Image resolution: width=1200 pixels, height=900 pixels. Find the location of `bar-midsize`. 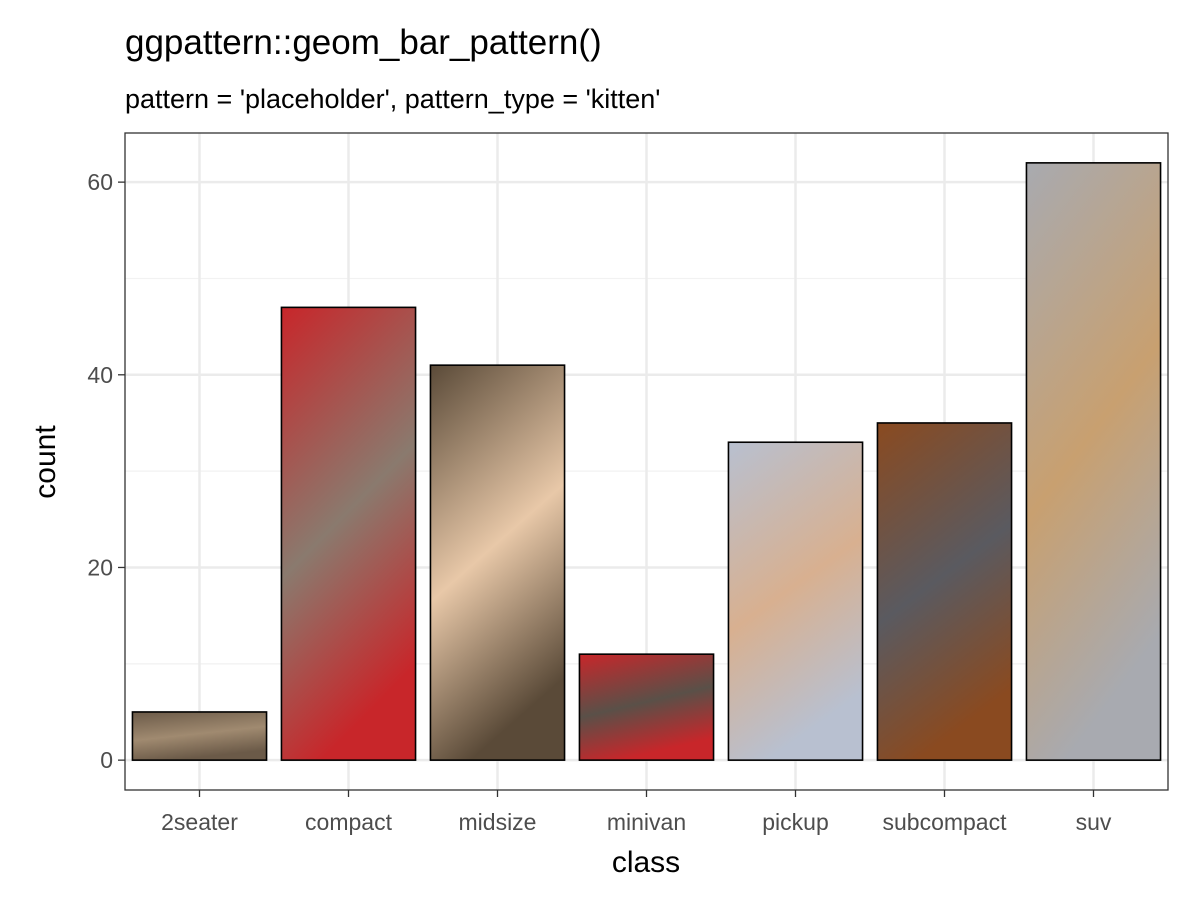

bar-midsize is located at coordinates (497, 562).